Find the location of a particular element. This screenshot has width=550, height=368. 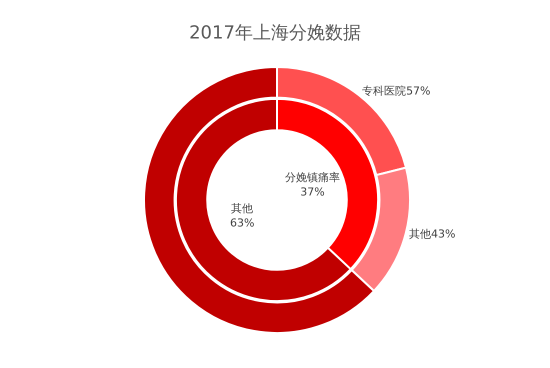

slice-label: 其他 is located at coordinates (242, 208).